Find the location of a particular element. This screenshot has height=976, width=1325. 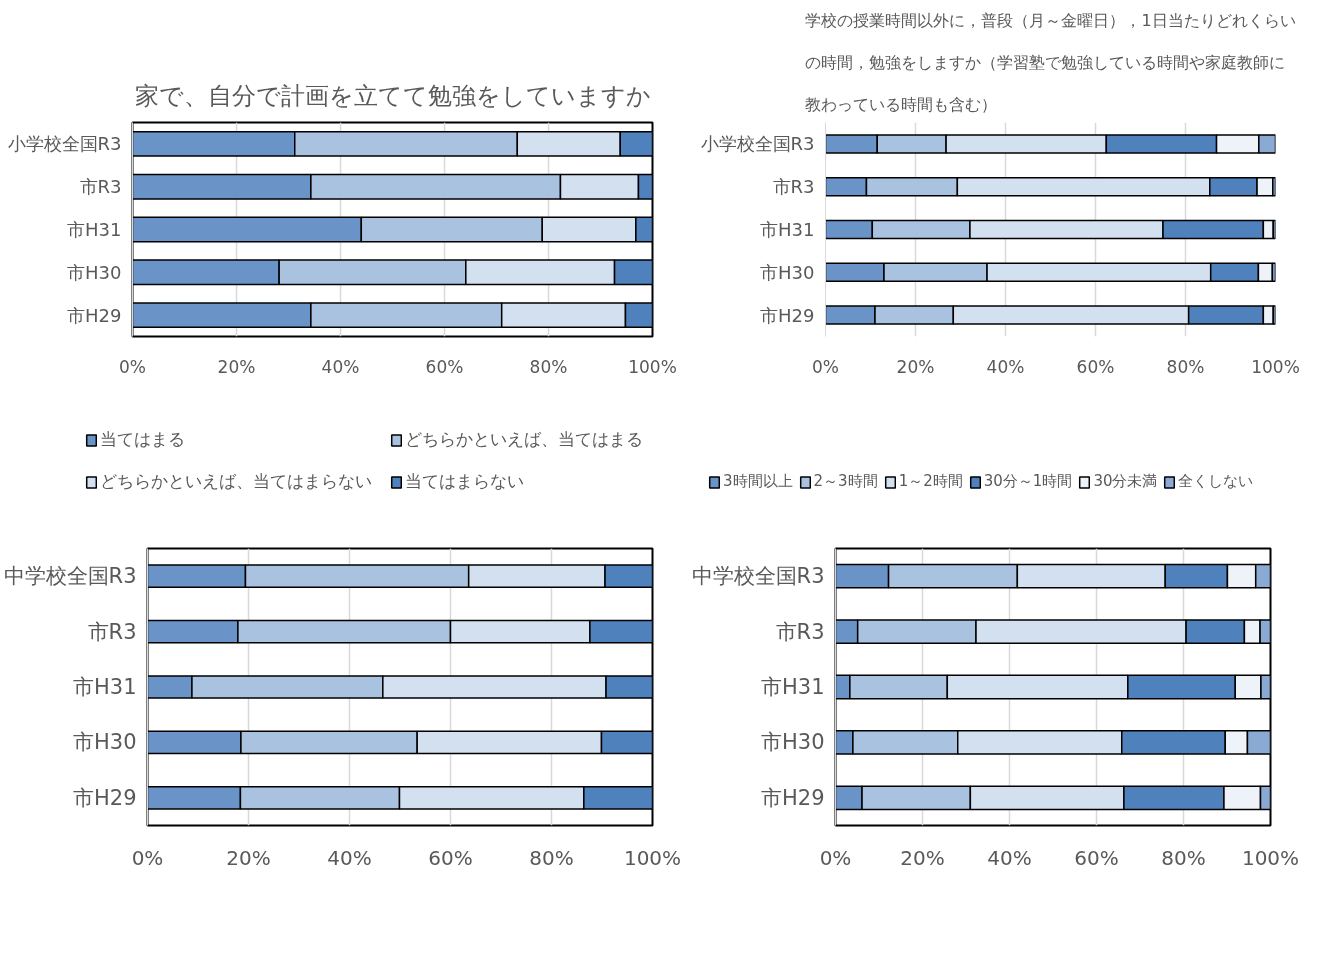

legend-label: どちらかといえば、当てはまる is located at coordinates (524, 439).